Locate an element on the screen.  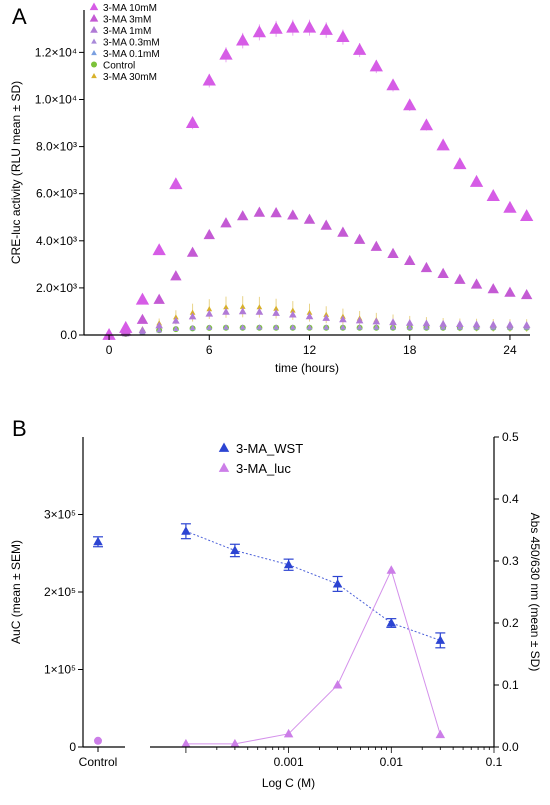
panel-b-lines is located at coordinates (313, 637).